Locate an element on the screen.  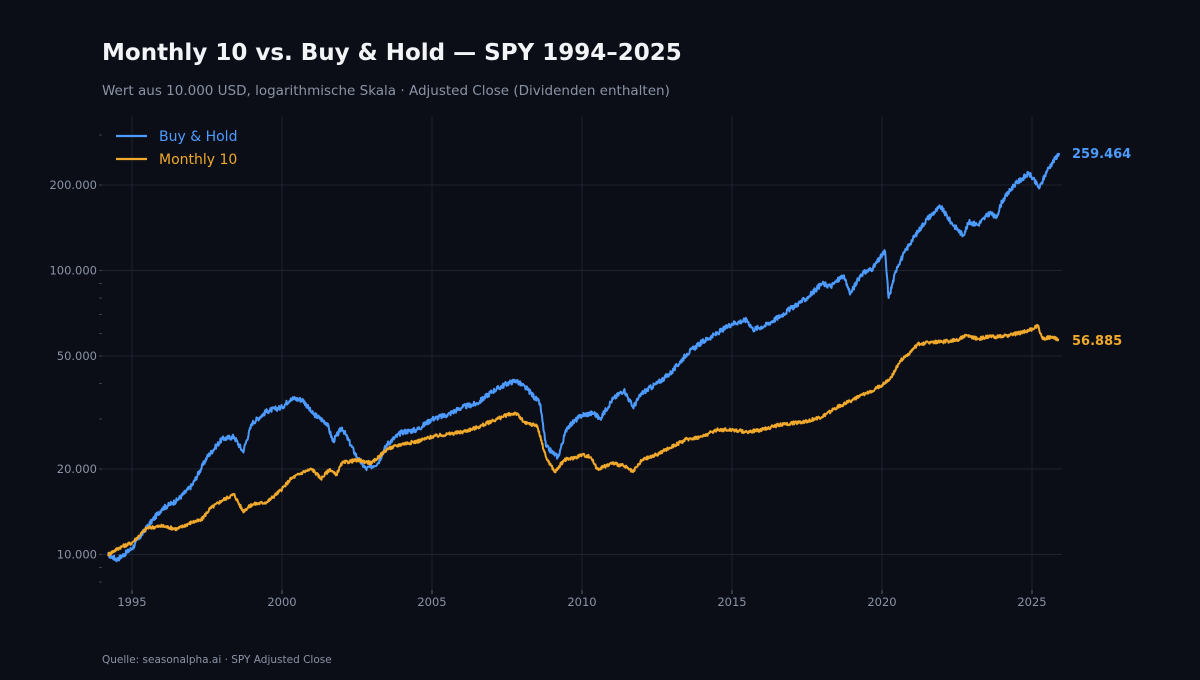
y-tick-label: 50.000 is located at coordinates (77, 356).